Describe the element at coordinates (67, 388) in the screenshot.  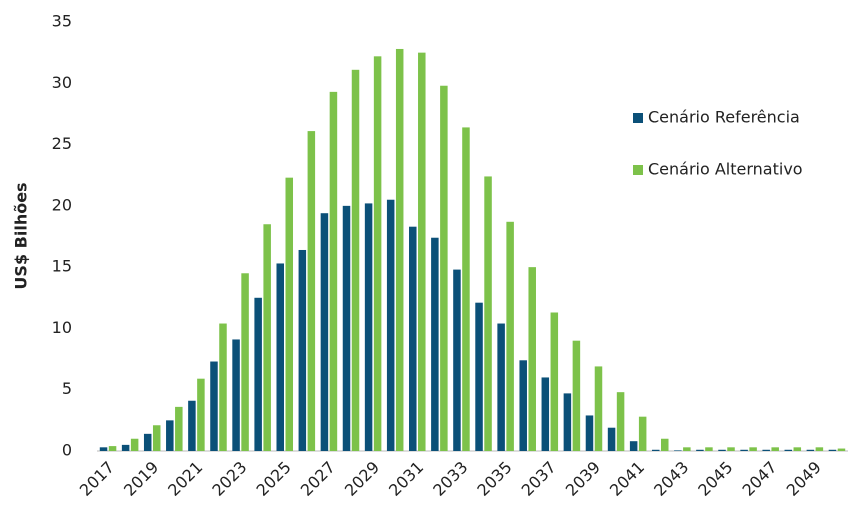
I see `y-tick-label: 5` at that location.